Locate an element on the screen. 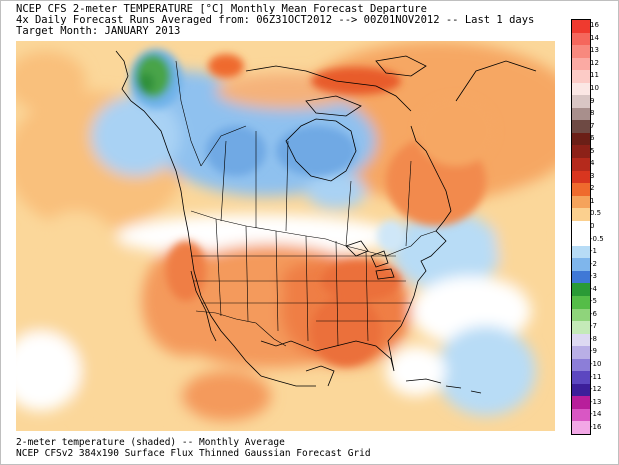 Image resolution: width=619 pixels, height=465 pixels. colorbar-label: -1 is located at coordinates (593, 251).